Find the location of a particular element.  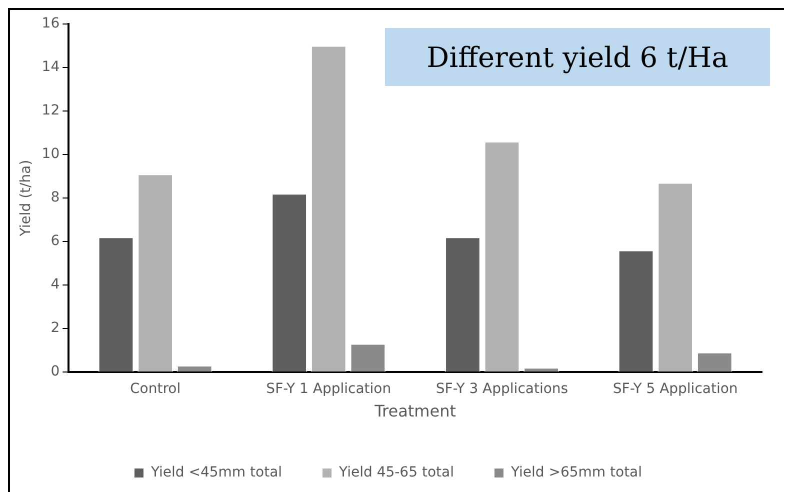

x-tick-label: SF-Y 5 Application is located at coordinates (675, 389).